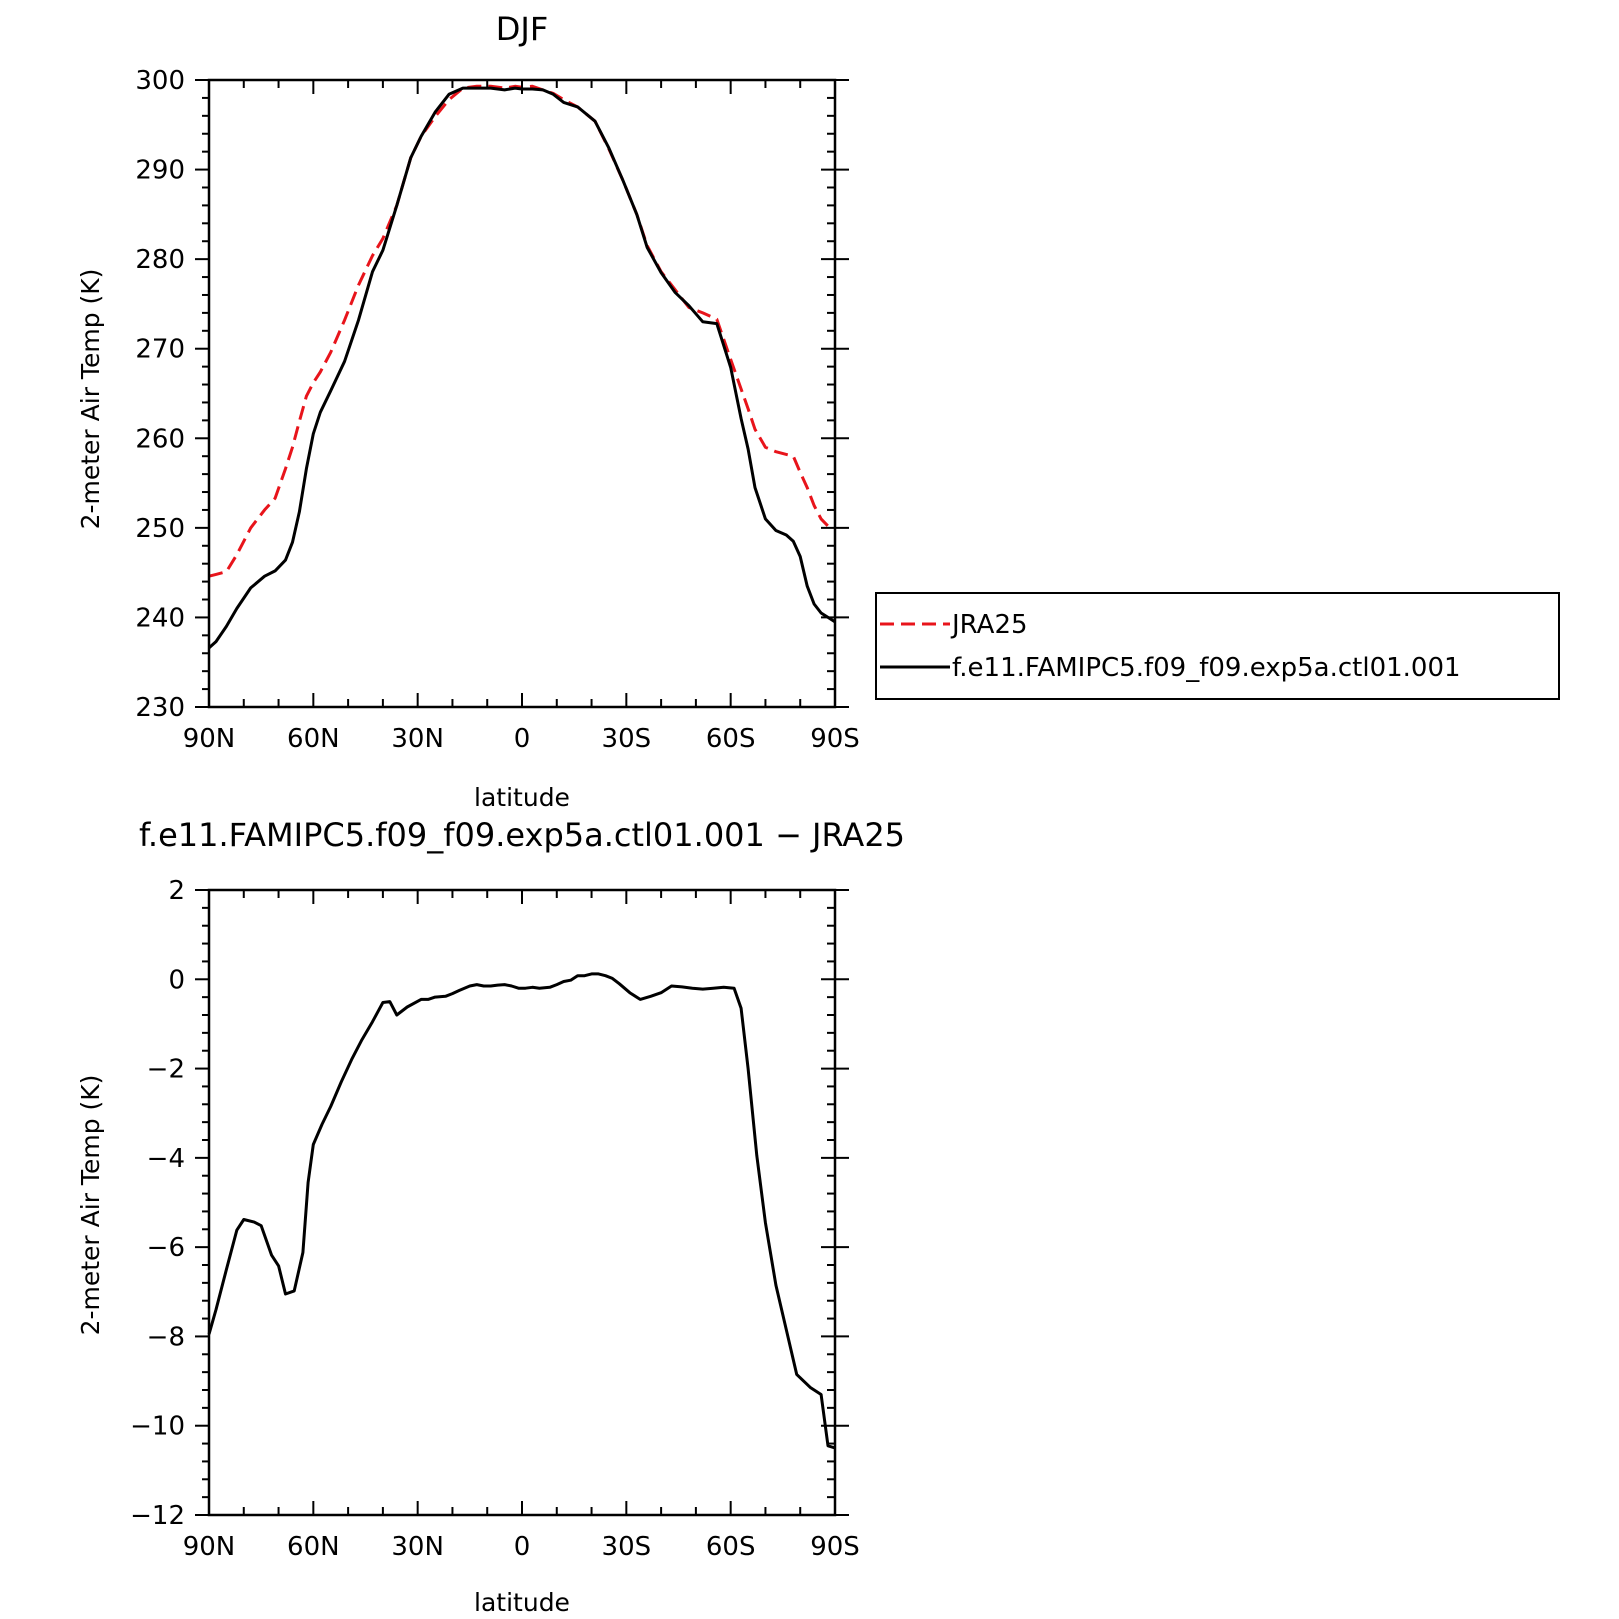 The image size is (1619, 1619). What do you see at coordinates (166, 1070) in the screenshot?
I see `y-tick-label: −2` at bounding box center [166, 1070].